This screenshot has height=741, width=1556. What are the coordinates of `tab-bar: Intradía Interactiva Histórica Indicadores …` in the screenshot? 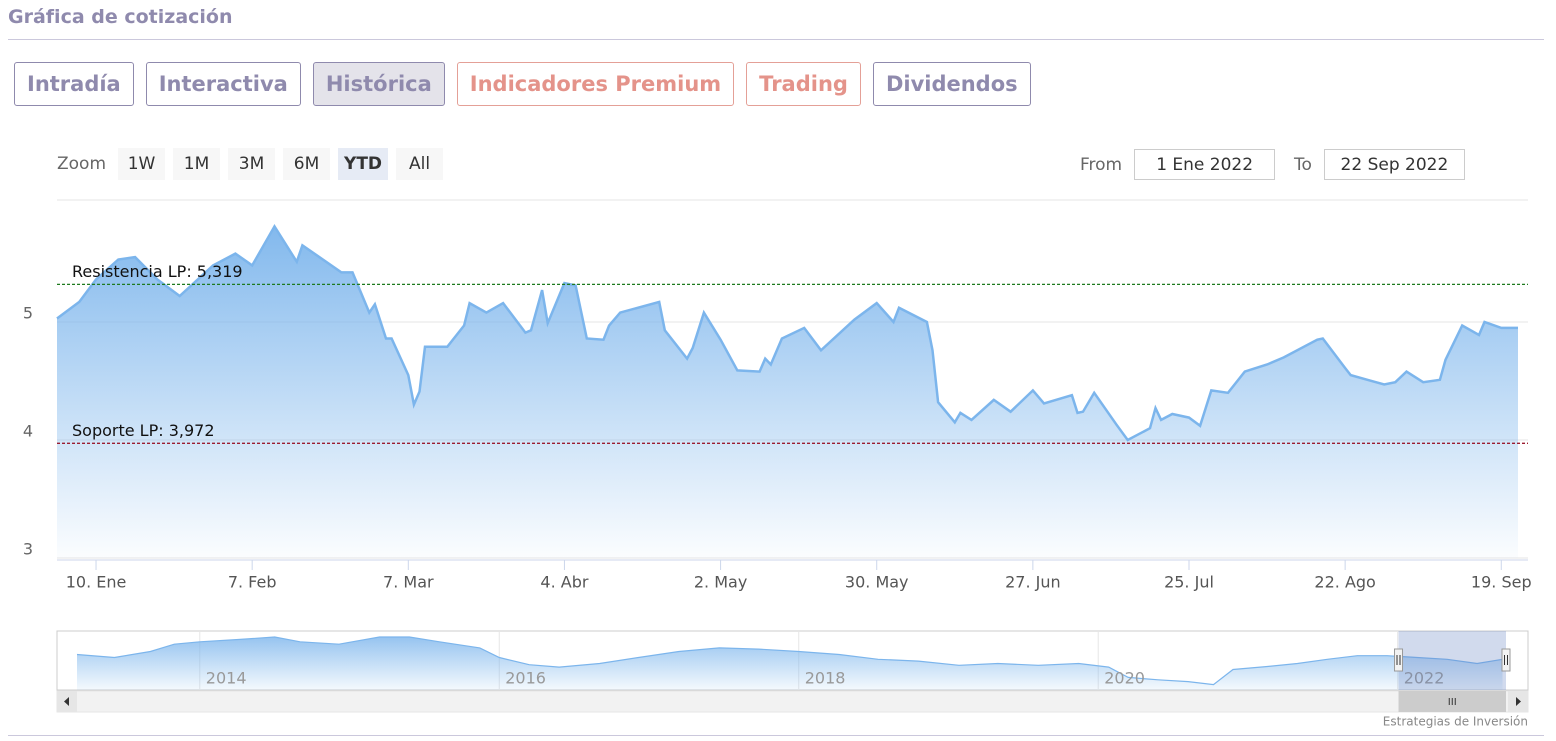 It's located at (522, 84).